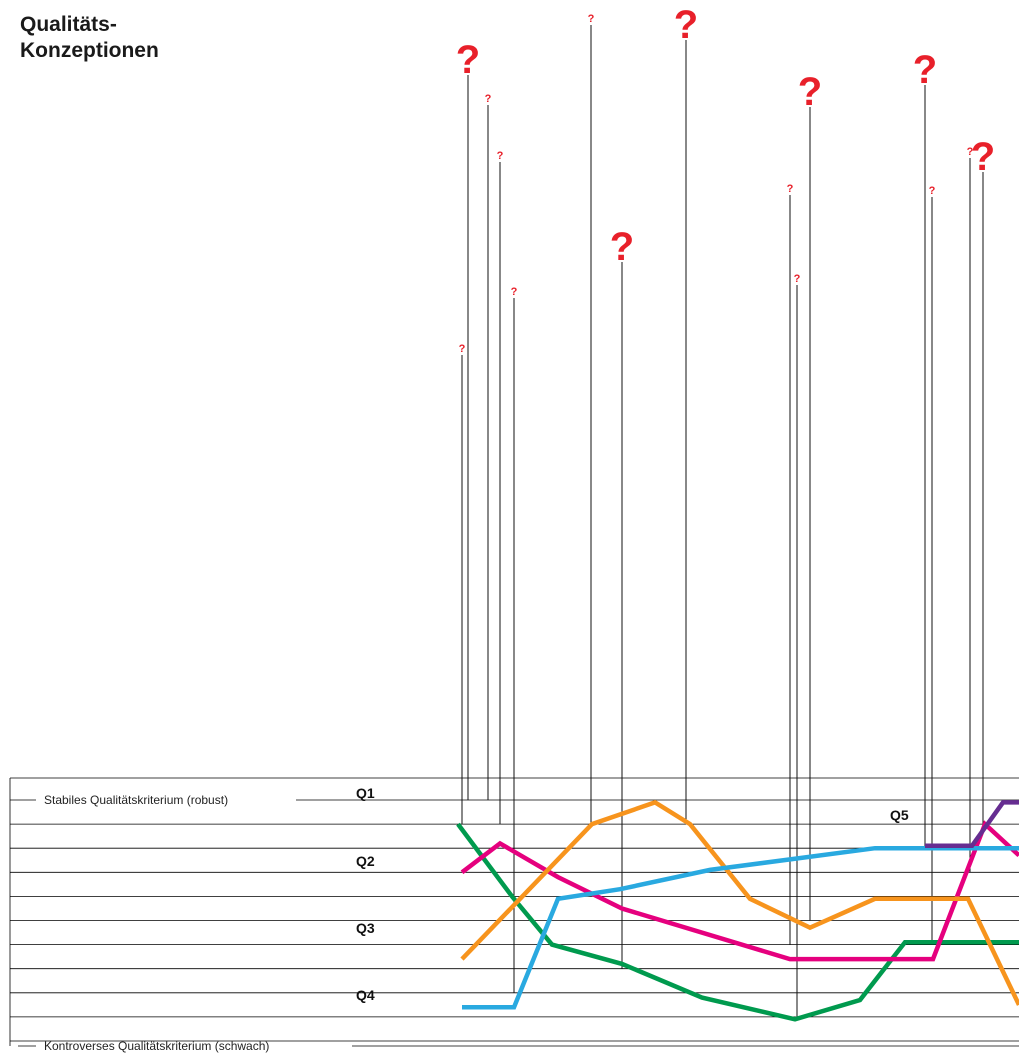  I want to click on series-line-q5, so click(972, 824).